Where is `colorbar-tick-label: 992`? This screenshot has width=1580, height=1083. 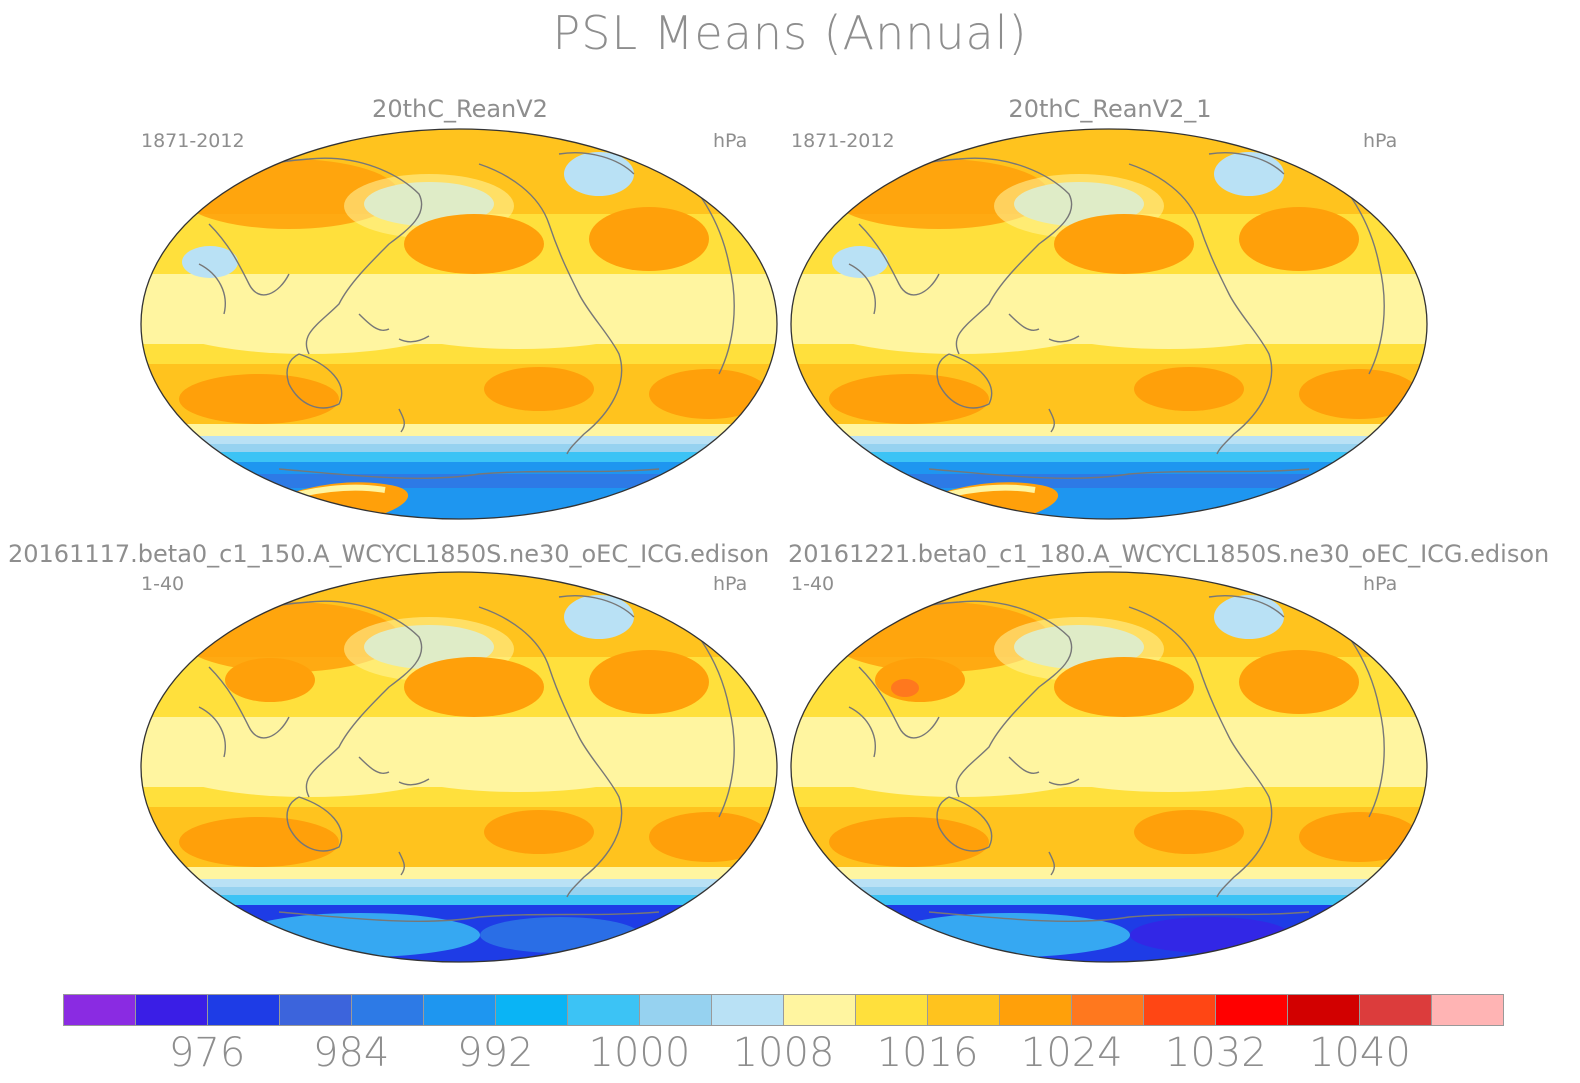 colorbar-tick-label: 992 is located at coordinates (495, 1053).